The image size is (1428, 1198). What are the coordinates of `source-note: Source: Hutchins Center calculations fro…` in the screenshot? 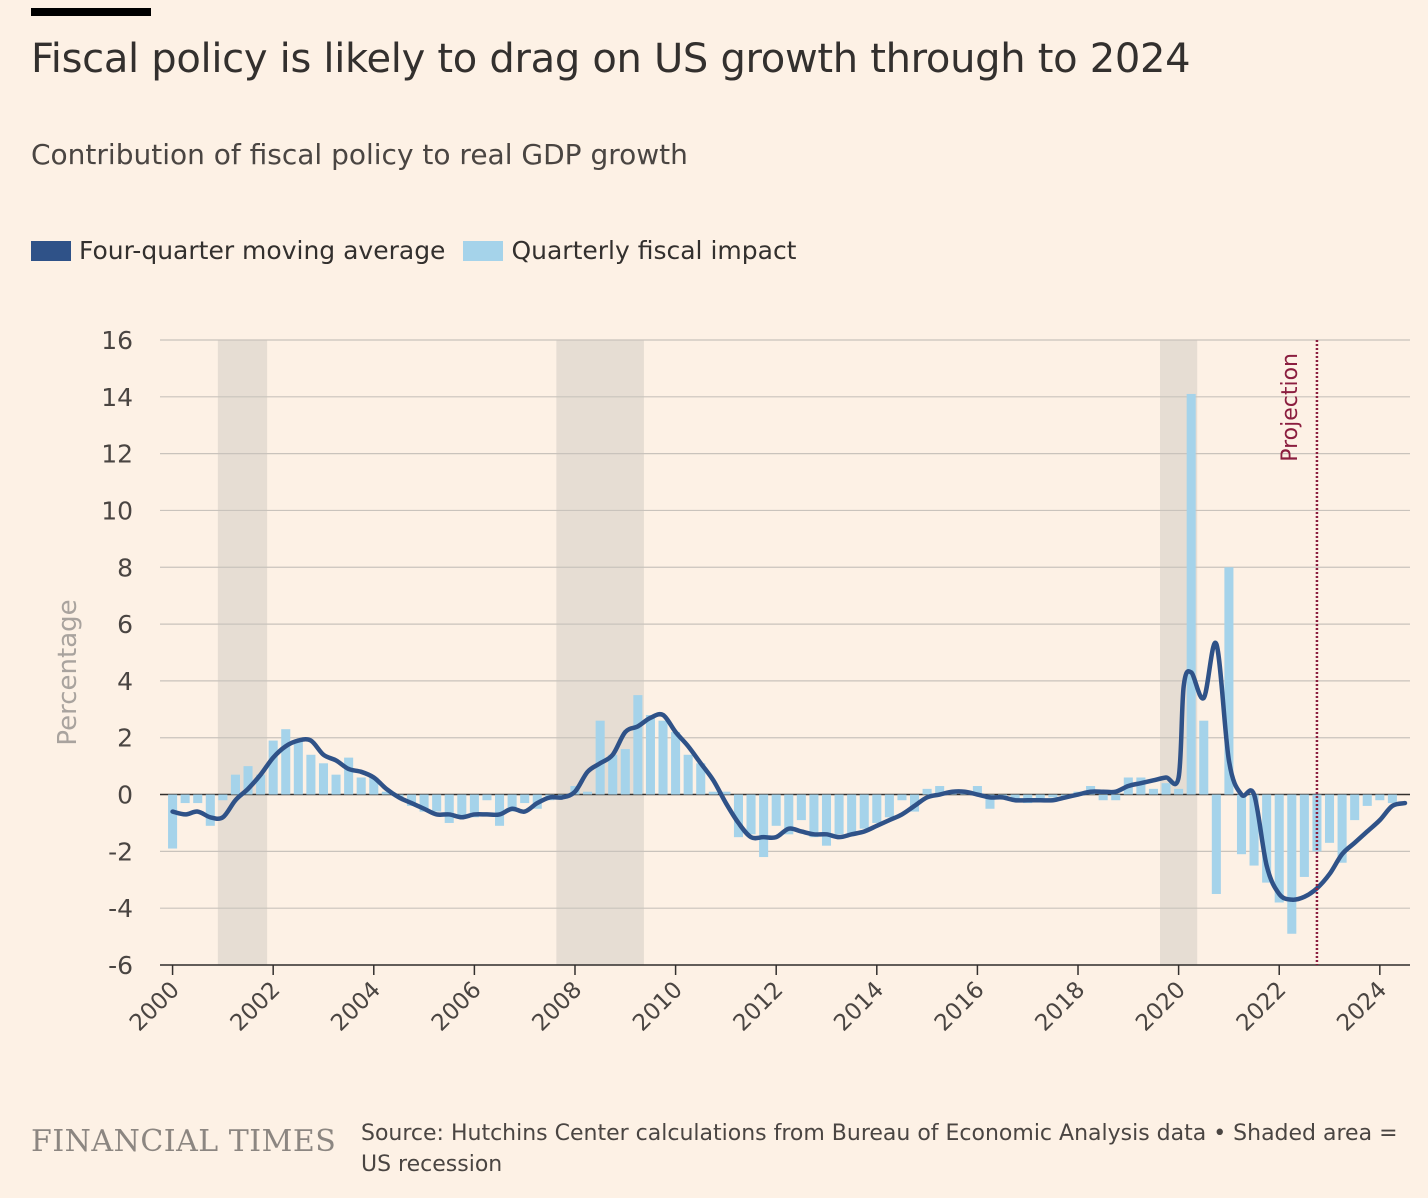 It's located at (879, 1149).